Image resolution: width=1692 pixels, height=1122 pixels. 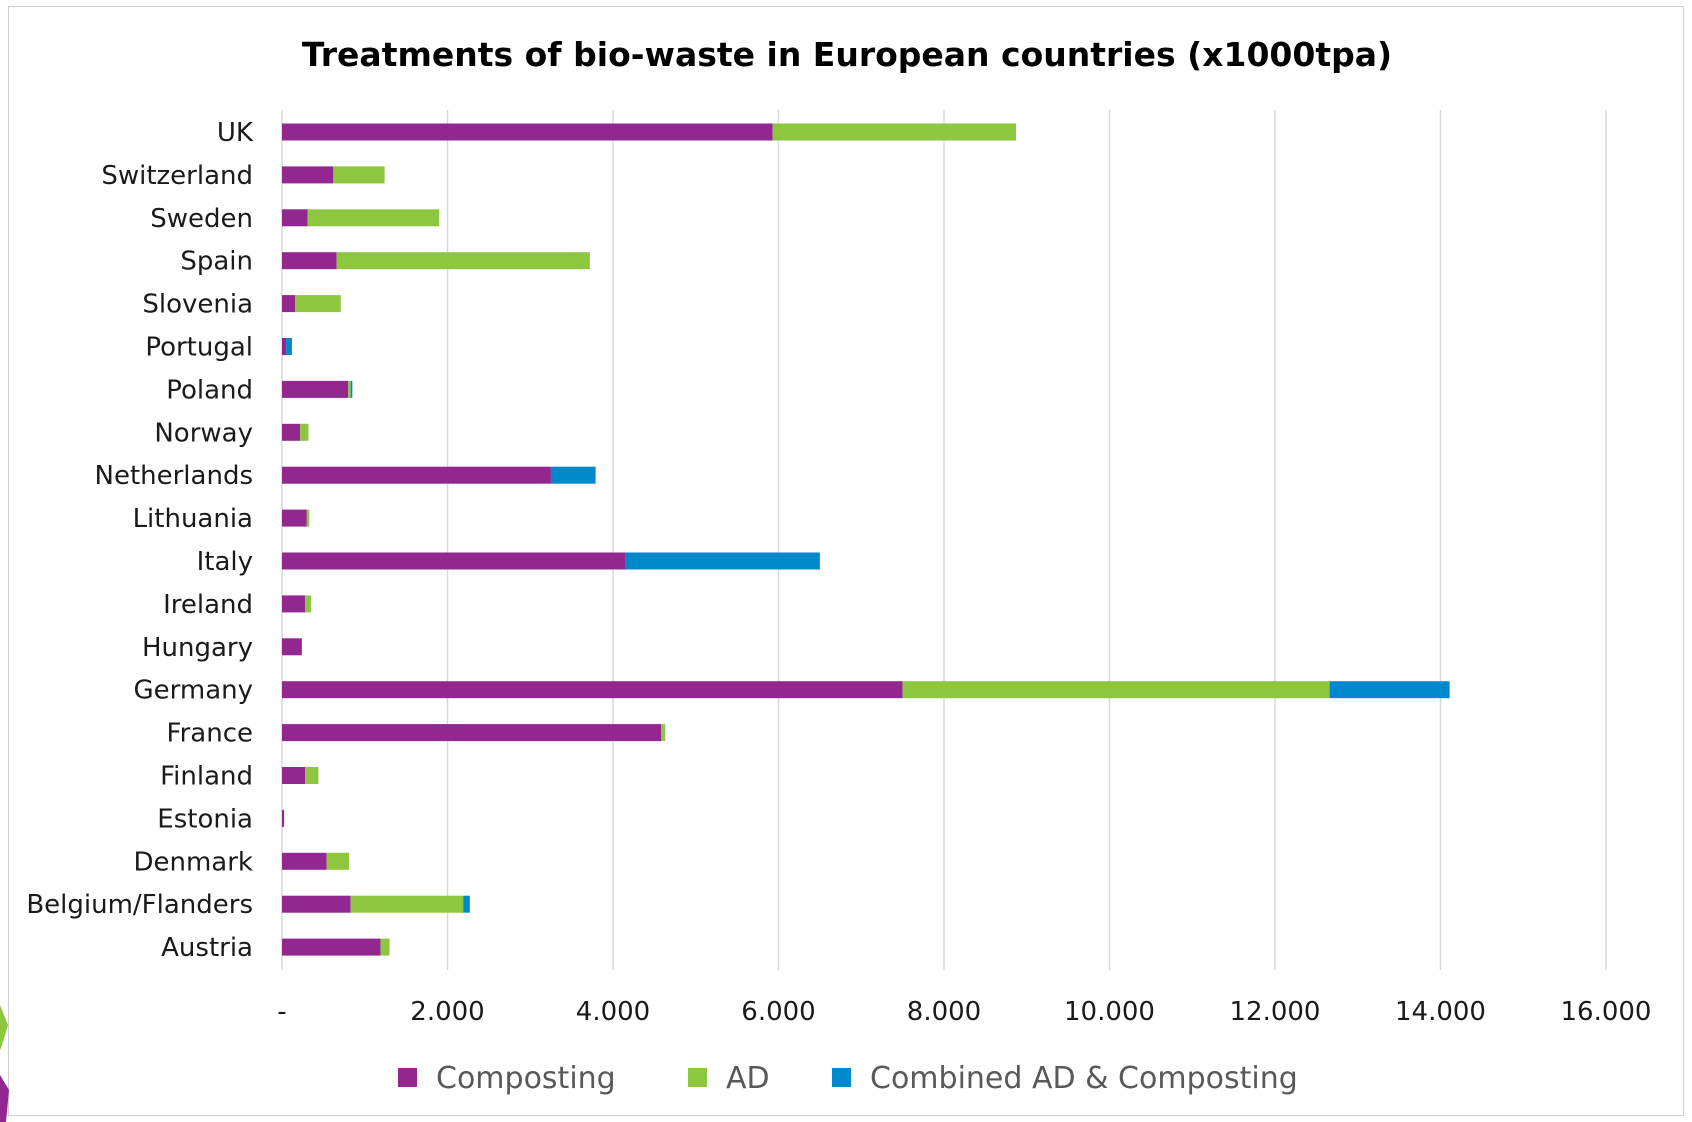 I want to click on bar-composting-austria, so click(x=331, y=947).